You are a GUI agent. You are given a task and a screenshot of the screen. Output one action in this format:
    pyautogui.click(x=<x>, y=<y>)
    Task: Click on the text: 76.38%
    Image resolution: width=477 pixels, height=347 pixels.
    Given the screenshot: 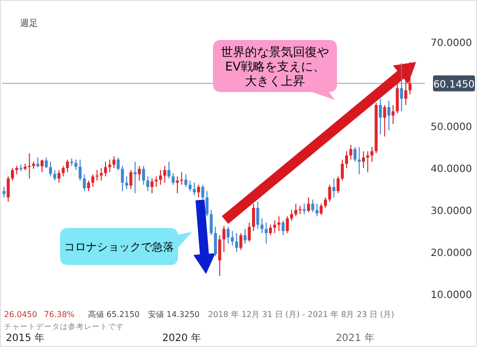 What is the action you would take?
    pyautogui.click(x=59, y=314)
    